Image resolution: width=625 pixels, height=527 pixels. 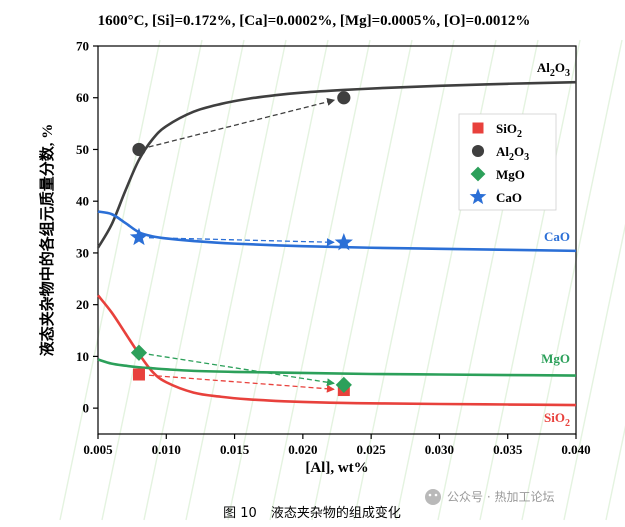 What do you see at coordinates (138, 374) in the screenshot?
I see `point-sio2` at bounding box center [138, 374].